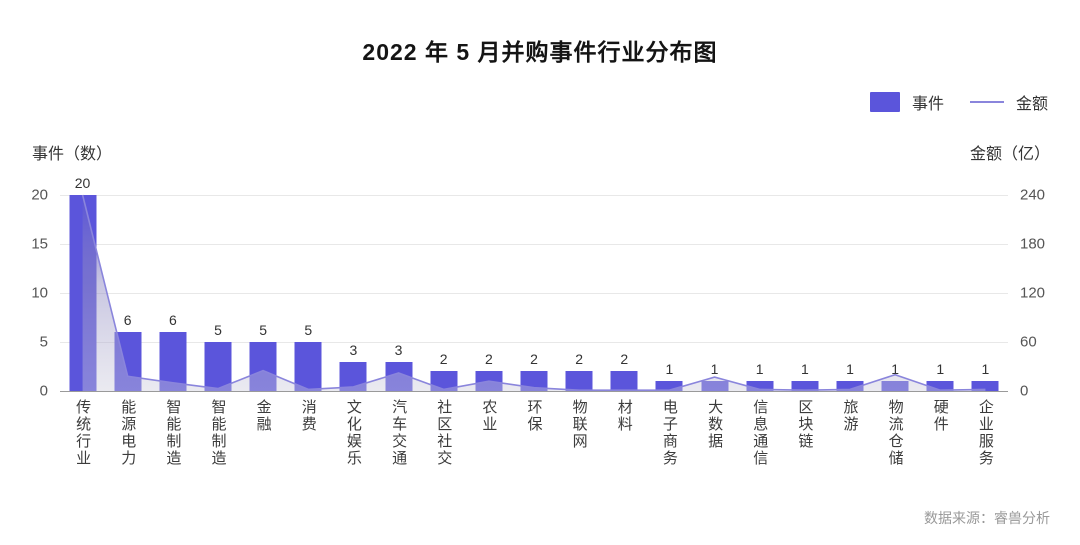 The width and height of the screenshot is (1080, 545). I want to click on left-tick-label: 20, so click(39, 195).